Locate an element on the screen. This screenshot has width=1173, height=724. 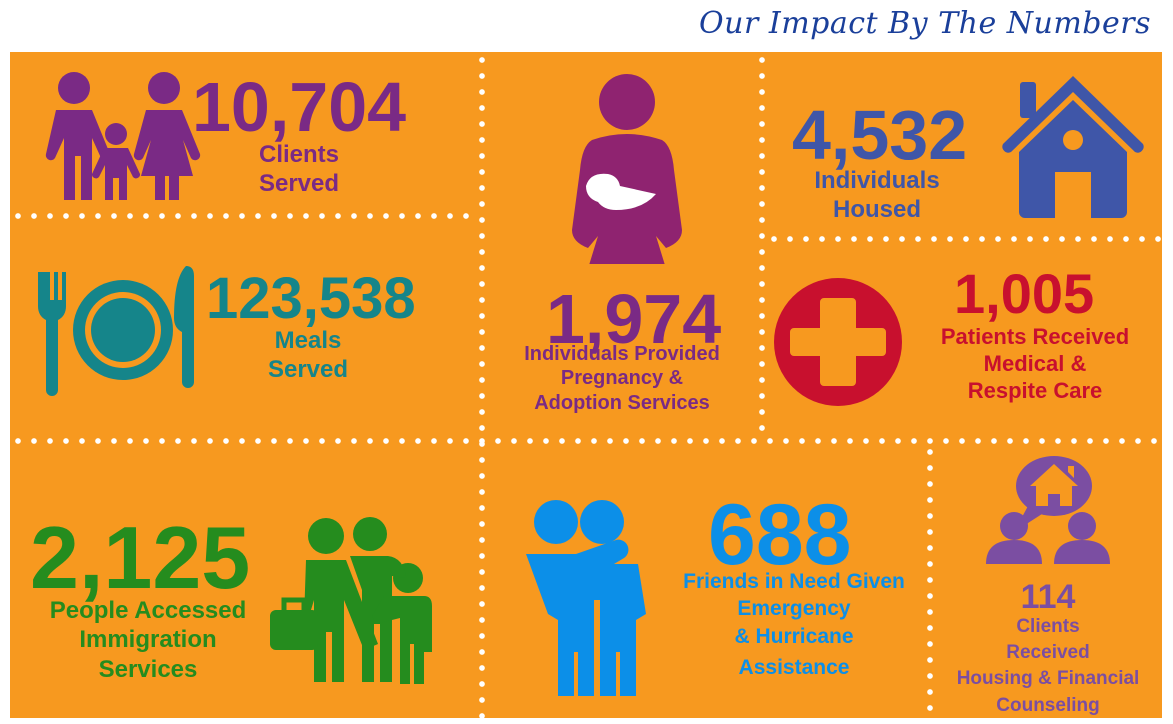
traveling-family-icon is located at coordinates (351, 600).